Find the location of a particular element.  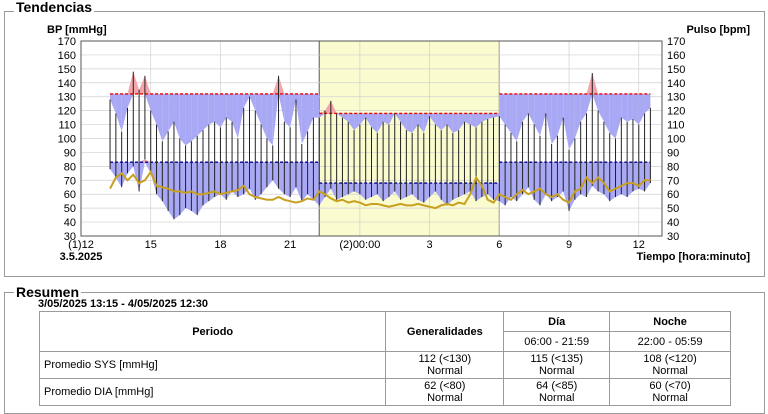

y-tick-label-left: 30 is located at coordinates (70, 237).